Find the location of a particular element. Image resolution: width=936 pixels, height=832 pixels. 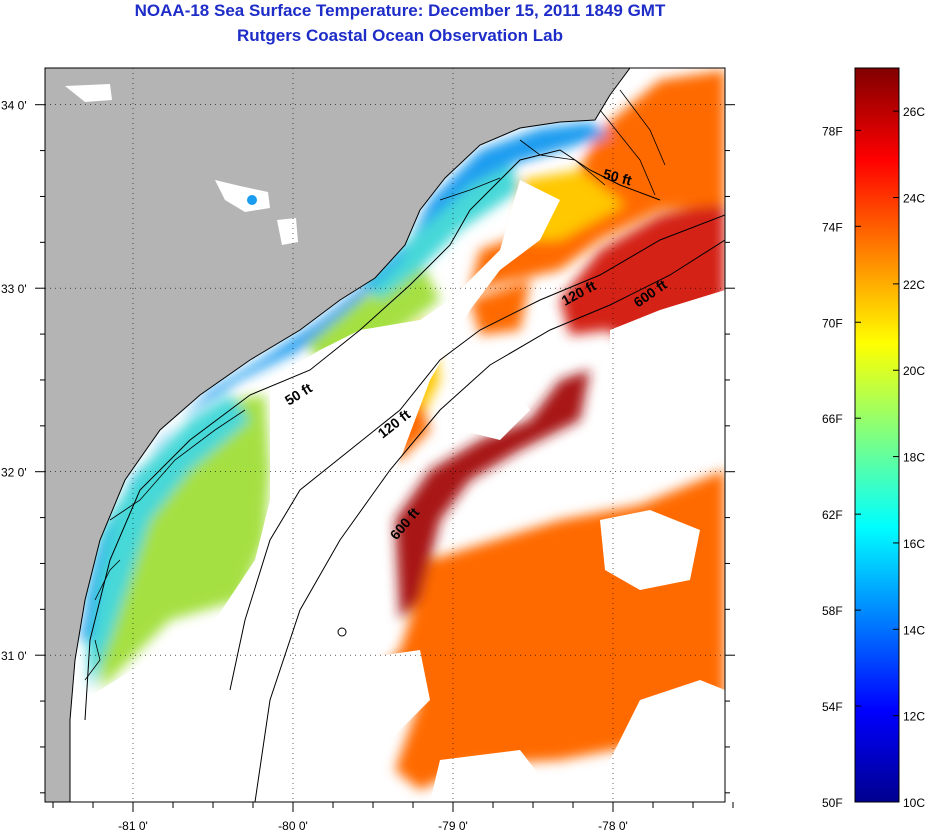

celsius-label: 10C is located at coordinates (914, 803).